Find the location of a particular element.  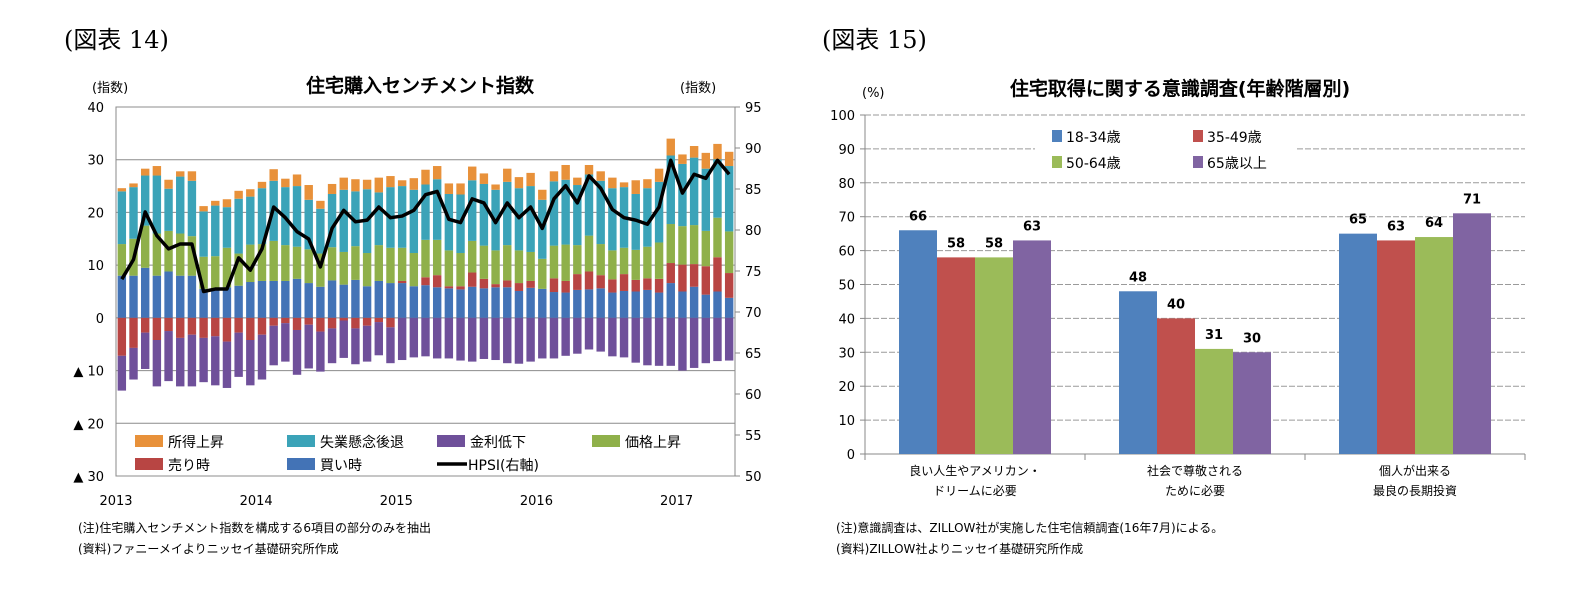

category-label: 良い人生やアメリカン・ is located at coordinates (974, 470).